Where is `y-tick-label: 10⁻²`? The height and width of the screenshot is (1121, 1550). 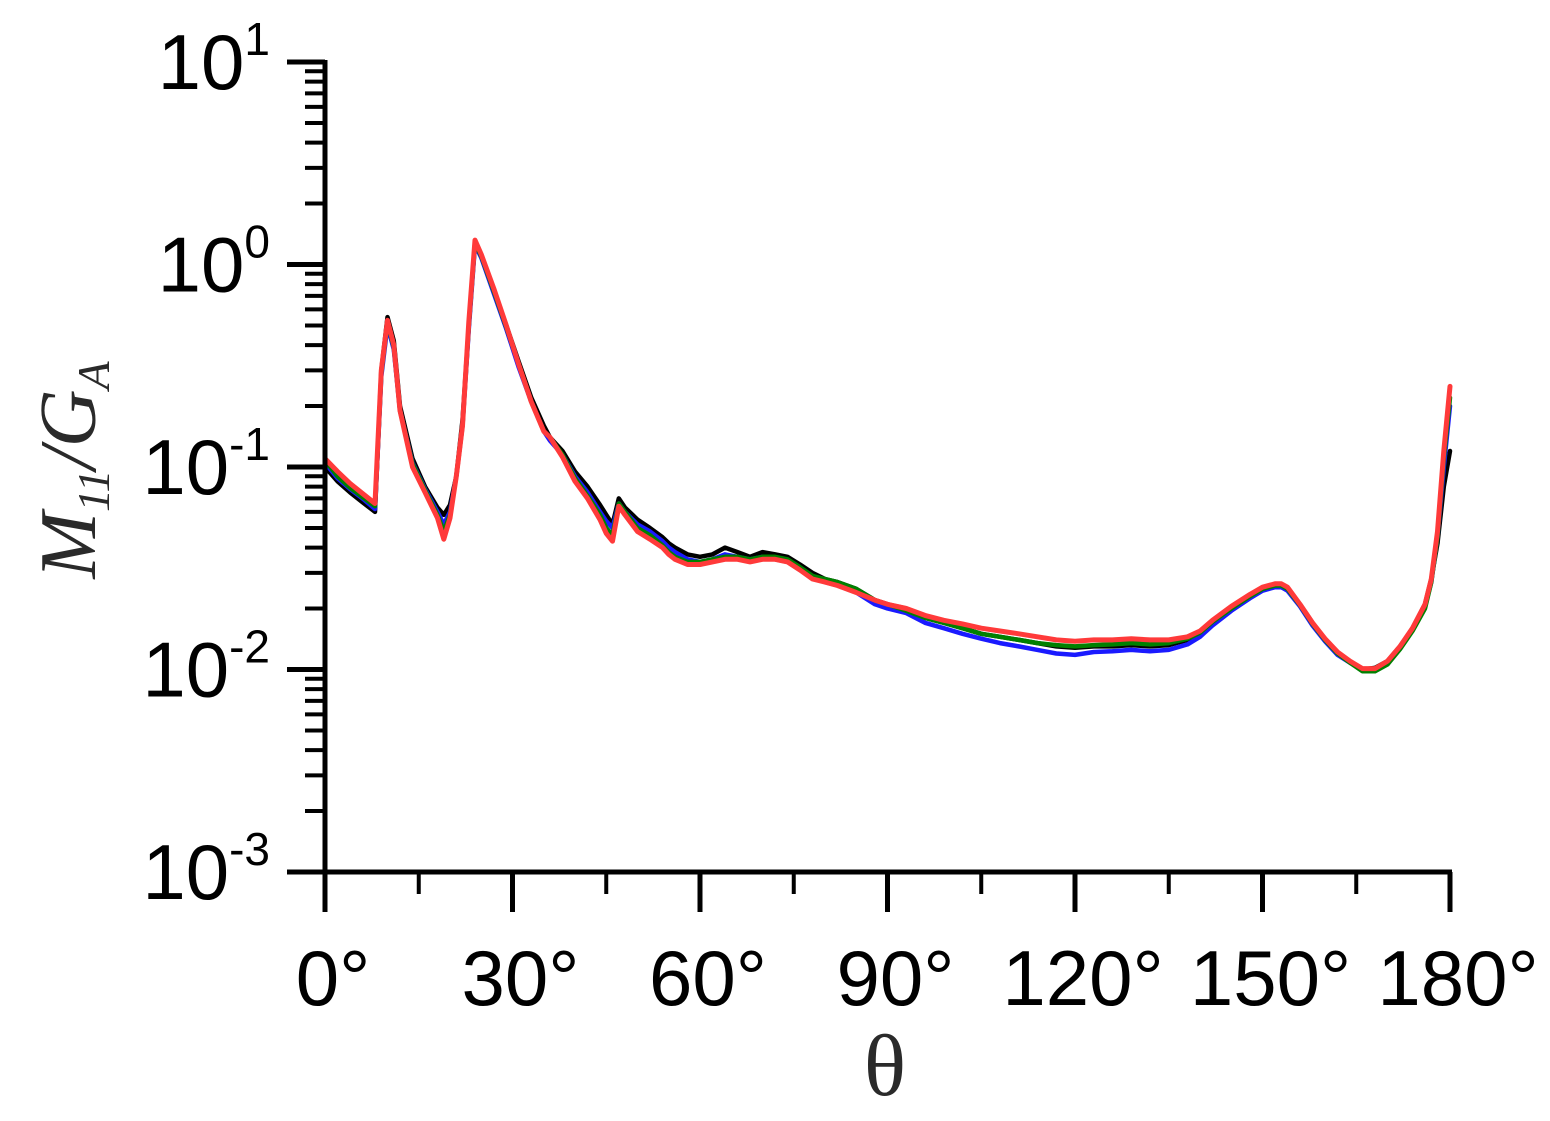 y-tick-label: 10⁻² is located at coordinates (206, 667).